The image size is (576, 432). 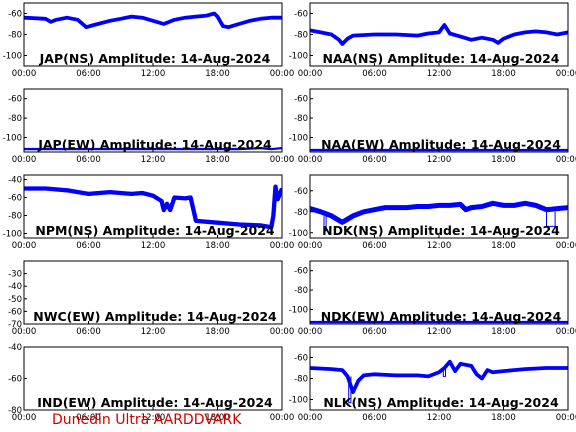 What do you see at coordinates (15, 275) in the screenshot?
I see `y-tick-label: -30` at bounding box center [15, 275].